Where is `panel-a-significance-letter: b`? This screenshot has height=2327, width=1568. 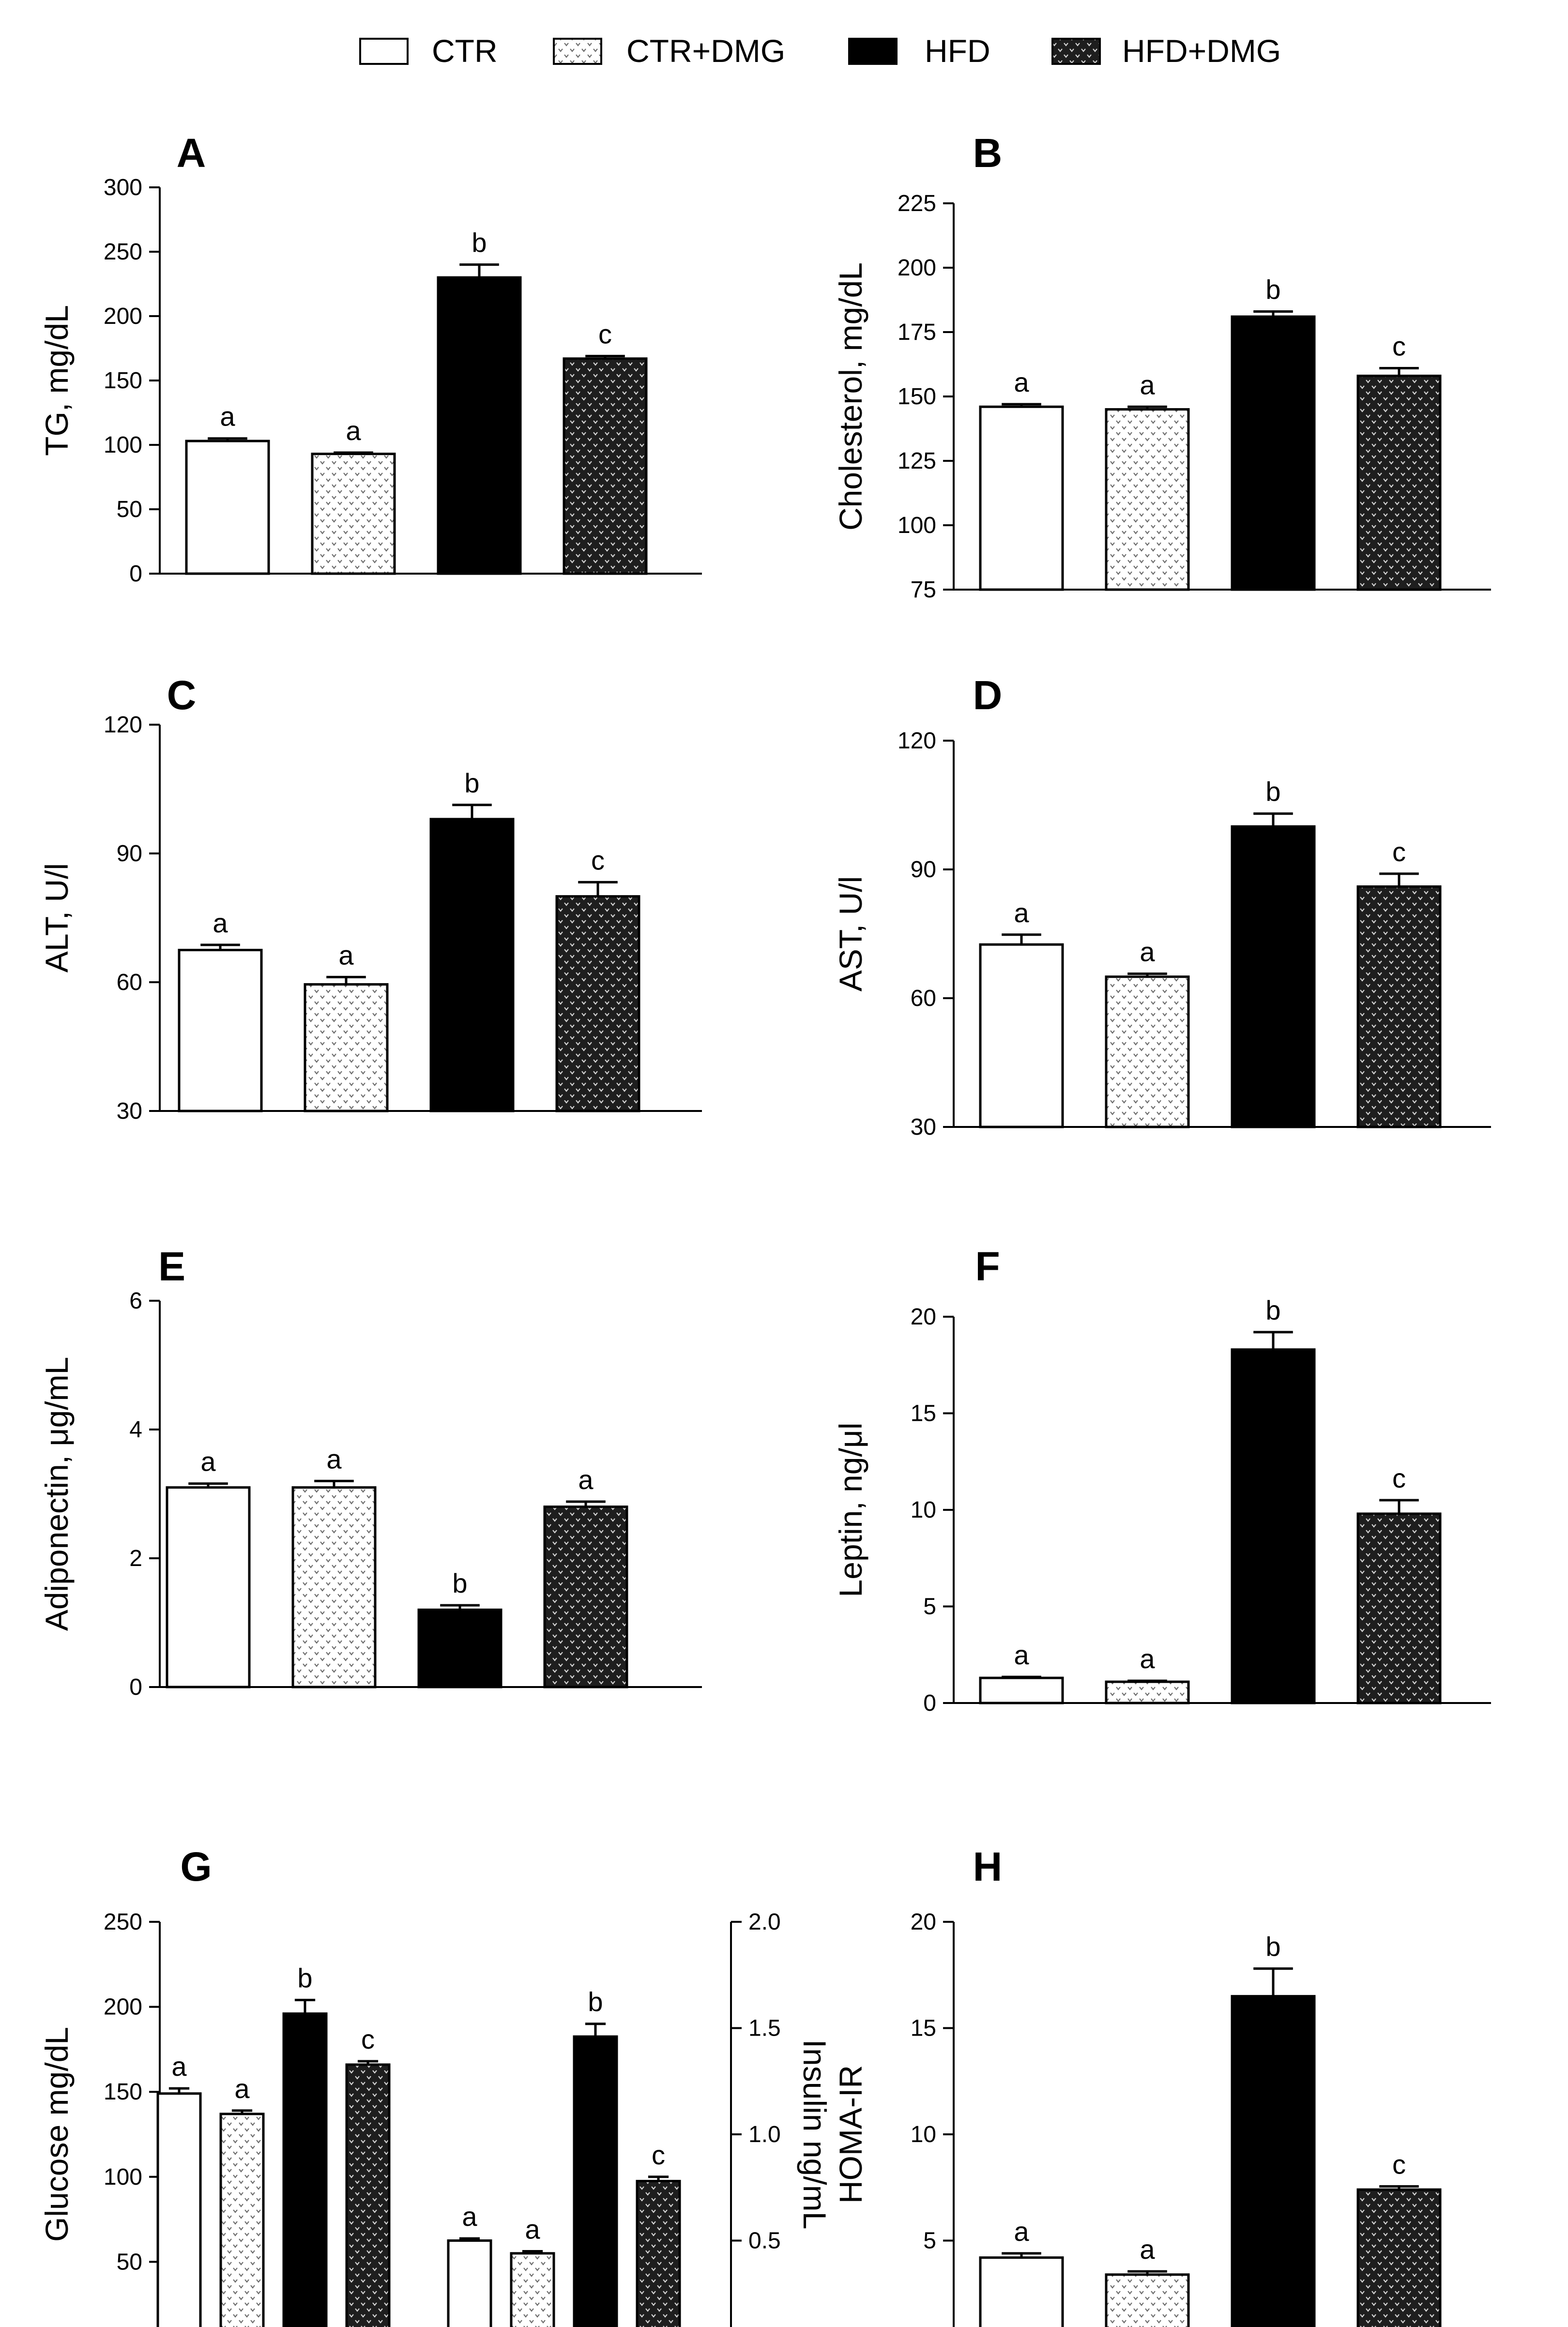
panel-a-significance-letter: b is located at coordinates (479, 243).